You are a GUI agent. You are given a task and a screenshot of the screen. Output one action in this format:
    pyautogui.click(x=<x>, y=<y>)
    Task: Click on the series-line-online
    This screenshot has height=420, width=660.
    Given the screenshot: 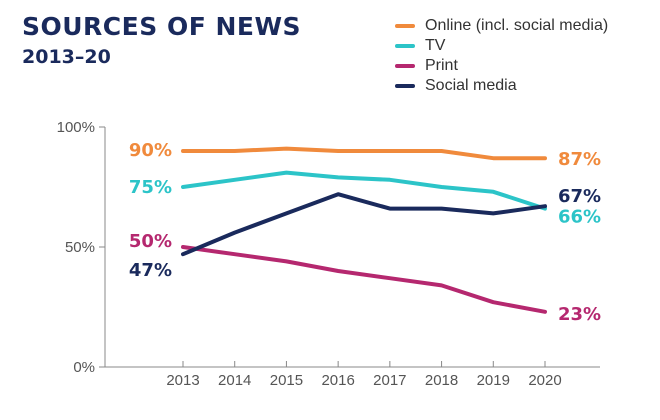 What is the action you would take?
    pyautogui.click(x=364, y=153)
    